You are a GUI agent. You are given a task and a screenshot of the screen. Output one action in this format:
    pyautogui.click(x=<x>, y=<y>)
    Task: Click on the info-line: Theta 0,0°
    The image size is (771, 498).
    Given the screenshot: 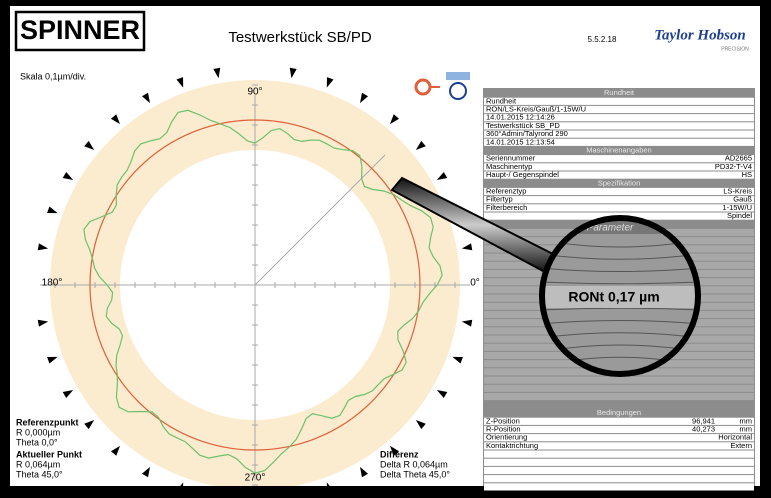 What is the action you would take?
    pyautogui.click(x=37, y=442)
    